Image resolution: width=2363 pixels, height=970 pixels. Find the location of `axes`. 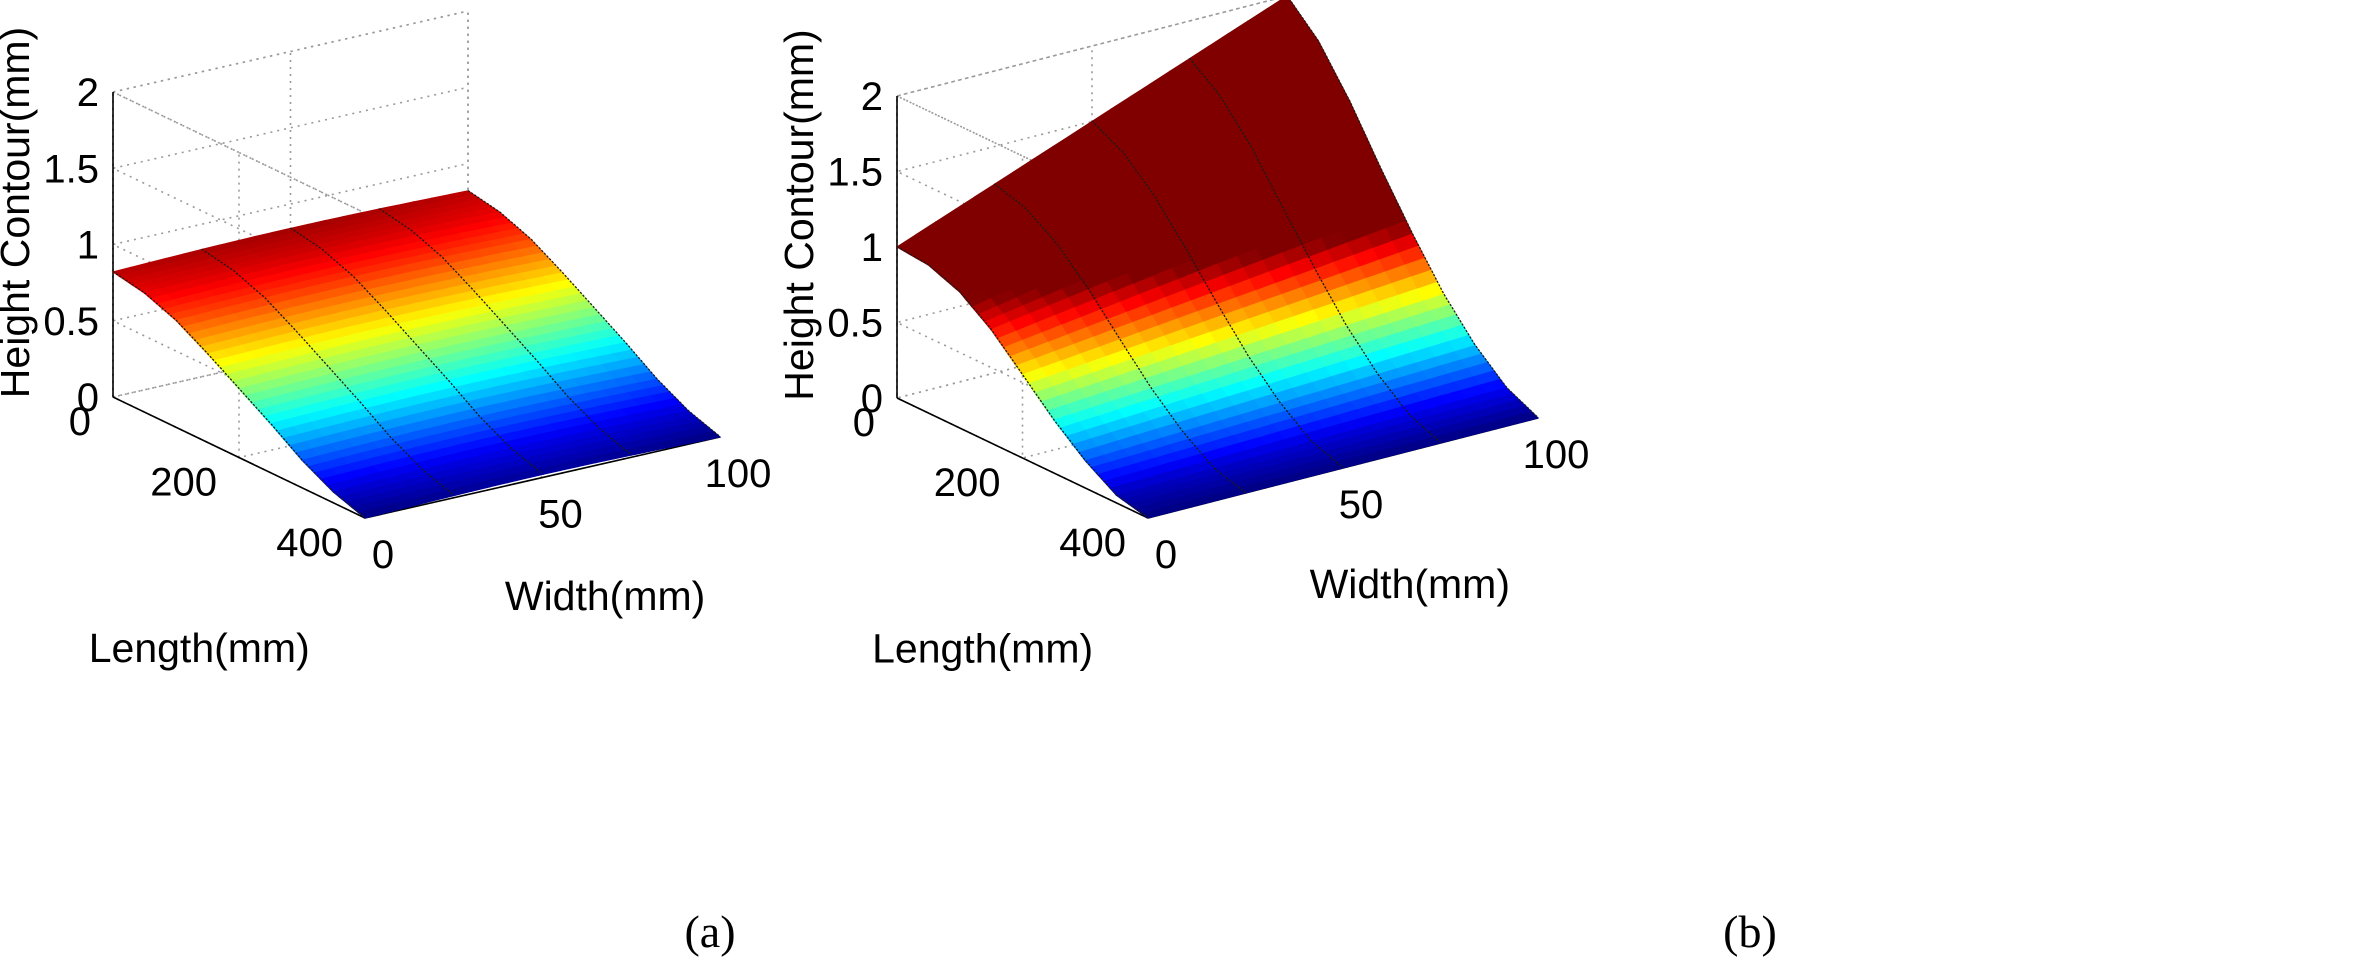

axes is located at coordinates (416, 305).